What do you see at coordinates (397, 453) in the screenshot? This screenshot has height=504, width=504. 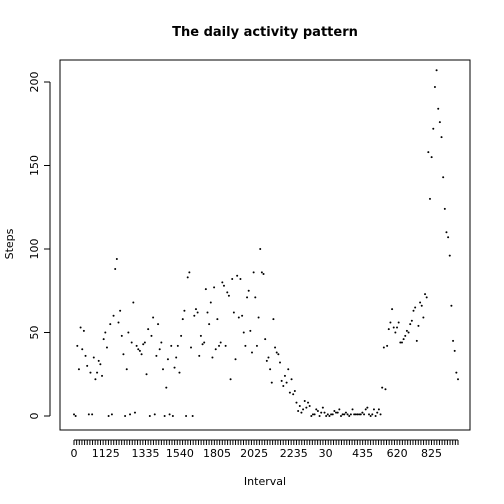 I see `x-tick-label: 620` at bounding box center [397, 453].